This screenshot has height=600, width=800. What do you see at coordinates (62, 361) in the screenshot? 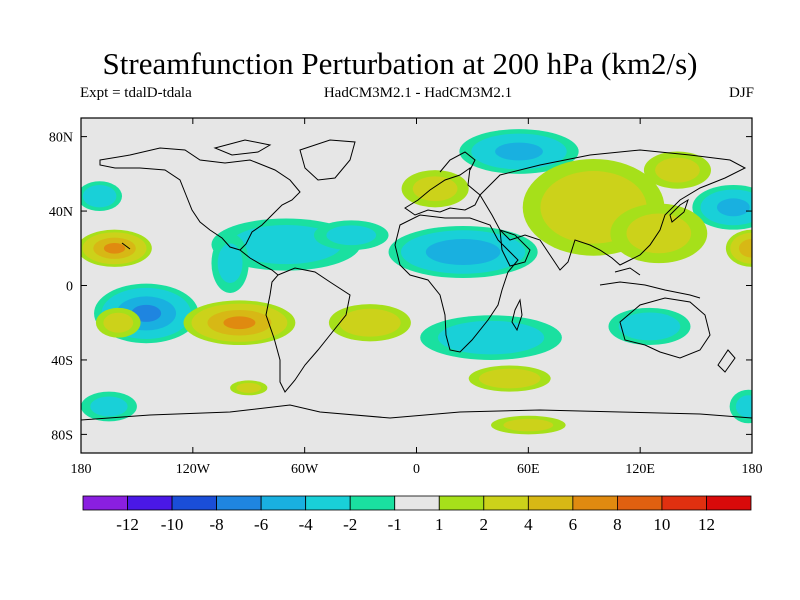
I see `lat-tick-label: 40S` at bounding box center [62, 361].